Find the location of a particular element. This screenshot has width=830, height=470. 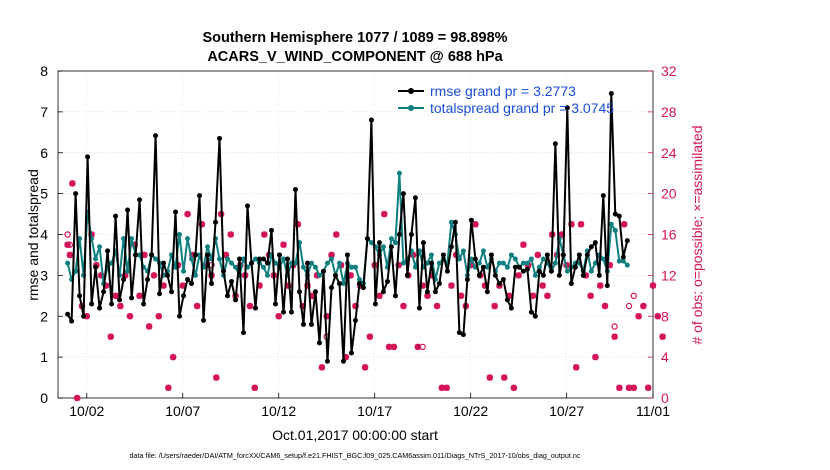

y-right-axis-label: # of obs: o=possible; ×=assimilated is located at coordinates (697, 234).